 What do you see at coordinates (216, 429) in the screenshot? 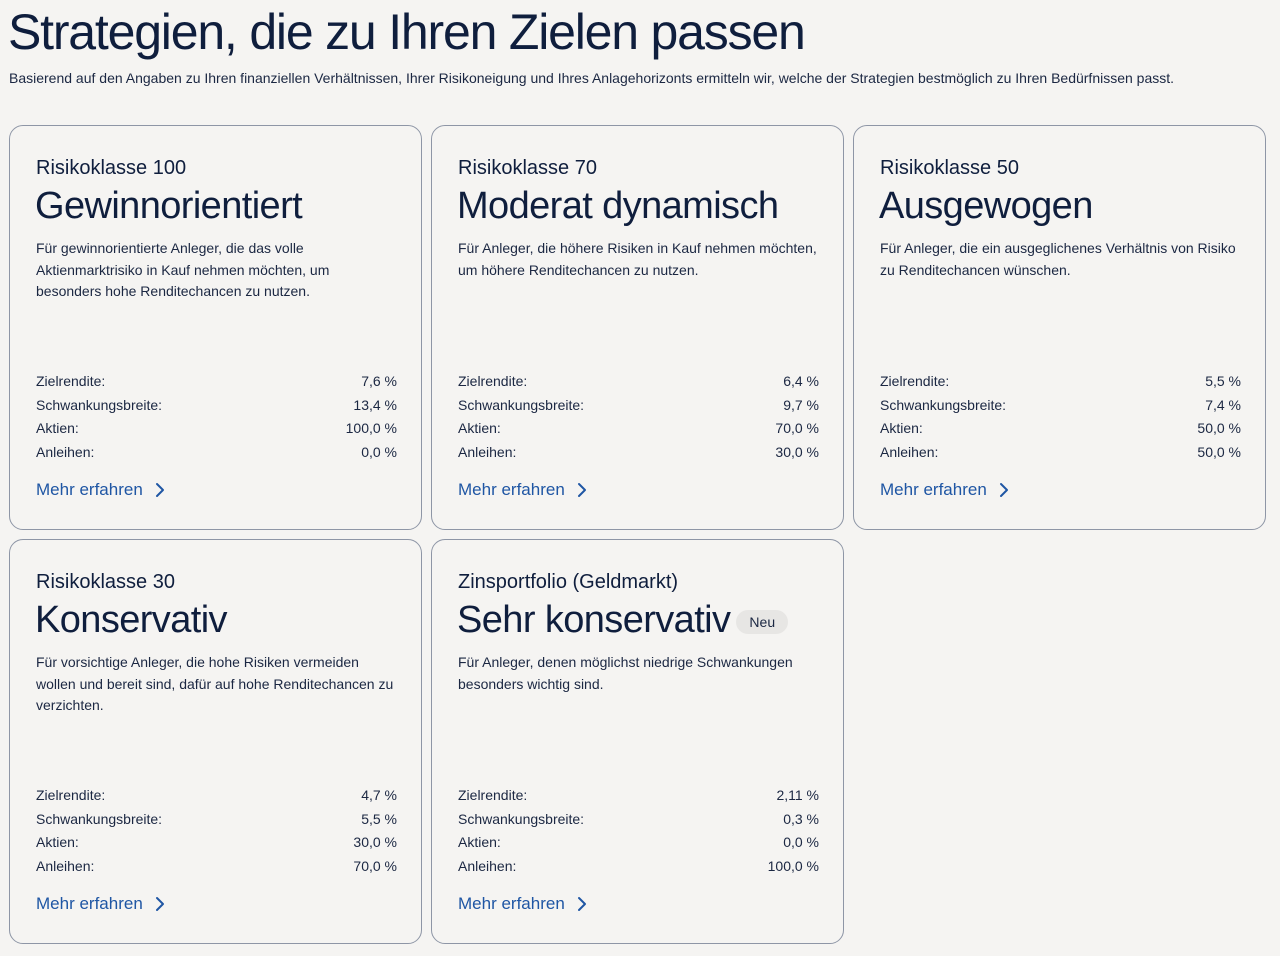
I see `metric-row-aktien: Aktien: 100,0 %` at bounding box center [216, 429].